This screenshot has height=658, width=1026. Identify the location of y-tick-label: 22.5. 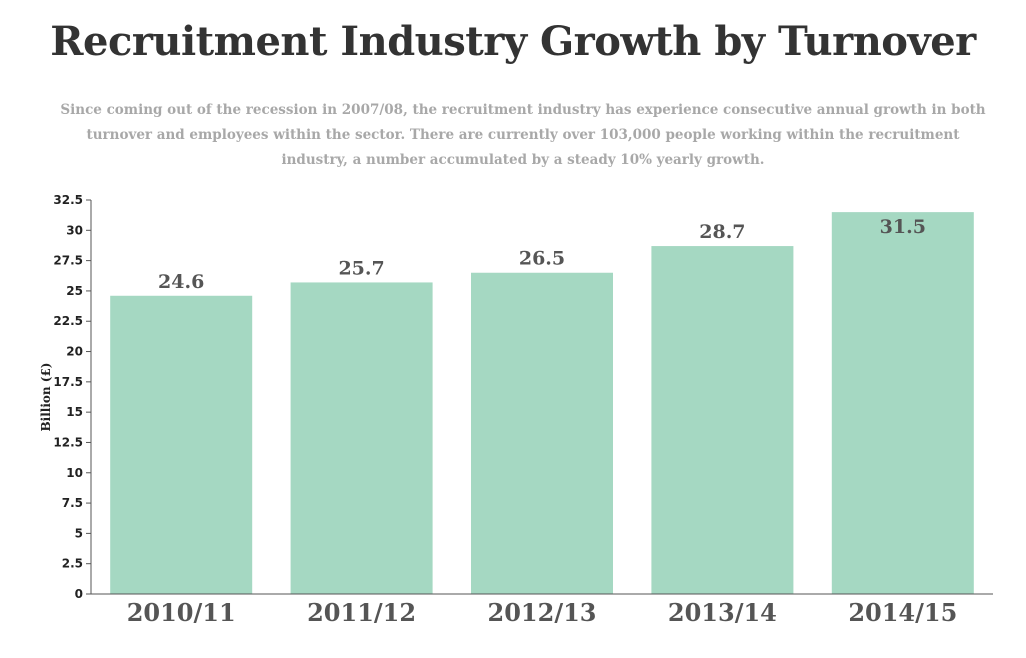
(68, 321).